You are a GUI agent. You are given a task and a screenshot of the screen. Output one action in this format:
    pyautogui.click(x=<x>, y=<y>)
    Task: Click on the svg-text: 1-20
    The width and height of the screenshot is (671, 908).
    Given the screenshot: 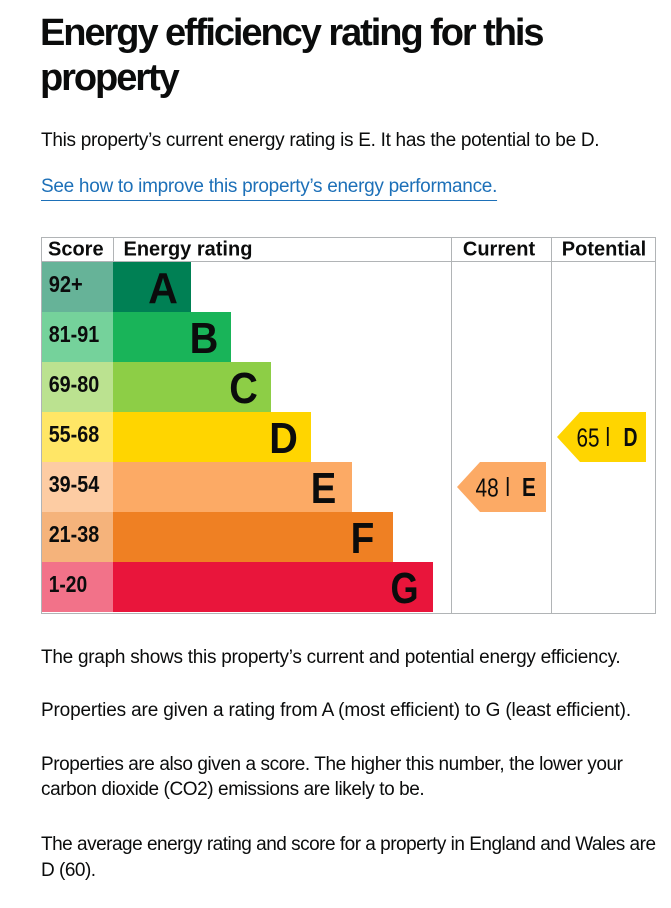 What is the action you would take?
    pyautogui.click(x=67, y=584)
    